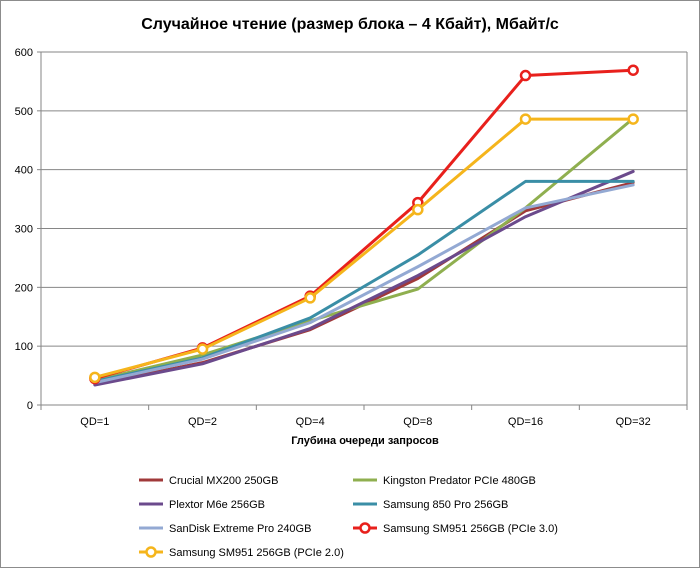 This screenshot has width=700, height=569. I want to click on x-tick-label: QD=1, so click(94, 422).